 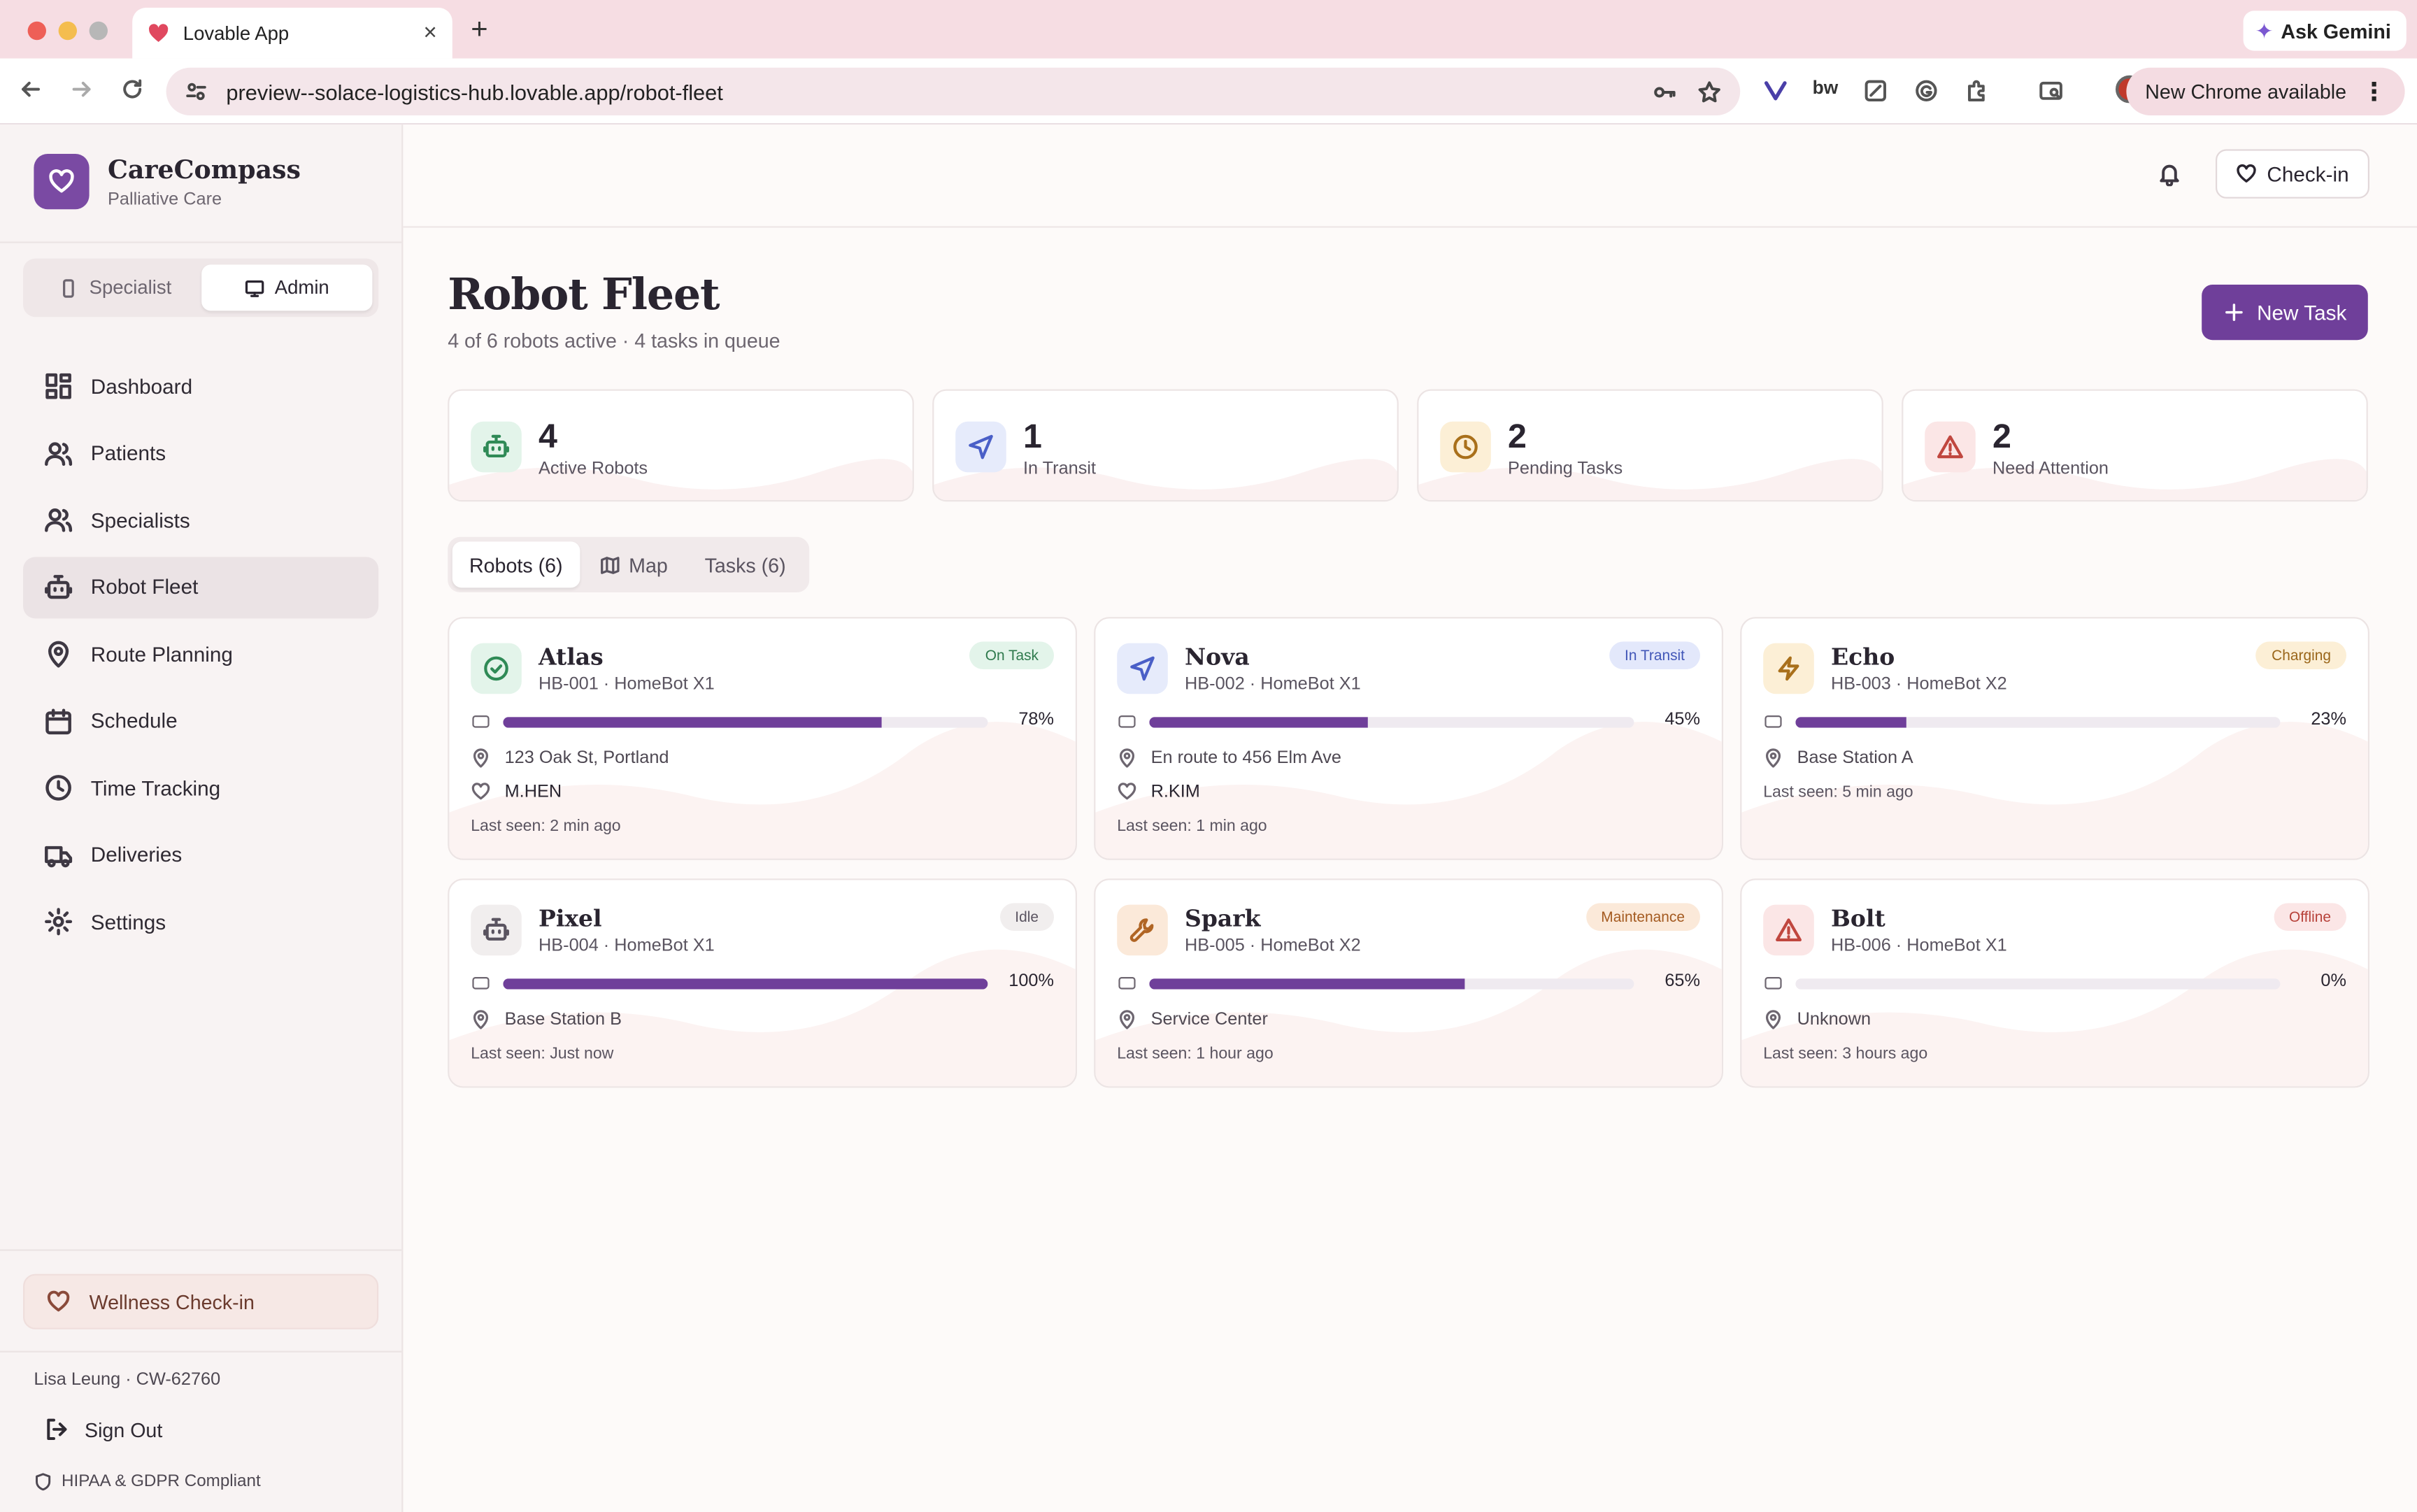 What do you see at coordinates (132, 89) in the screenshot?
I see `reload-icon` at bounding box center [132, 89].